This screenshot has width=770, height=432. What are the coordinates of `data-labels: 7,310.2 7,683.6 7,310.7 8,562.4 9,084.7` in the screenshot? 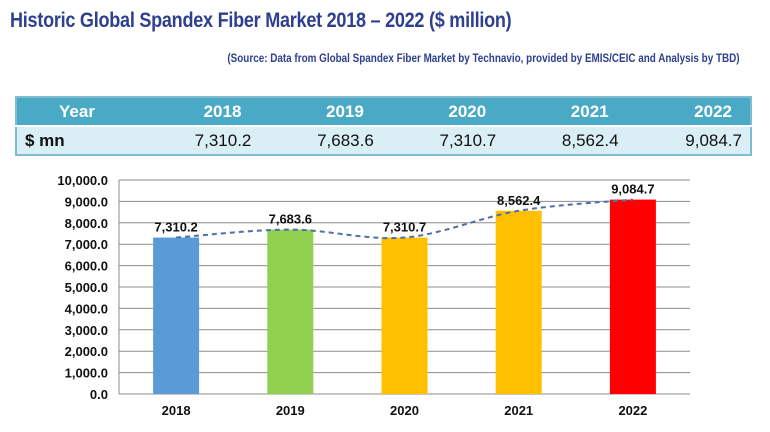 It's located at (404, 208).